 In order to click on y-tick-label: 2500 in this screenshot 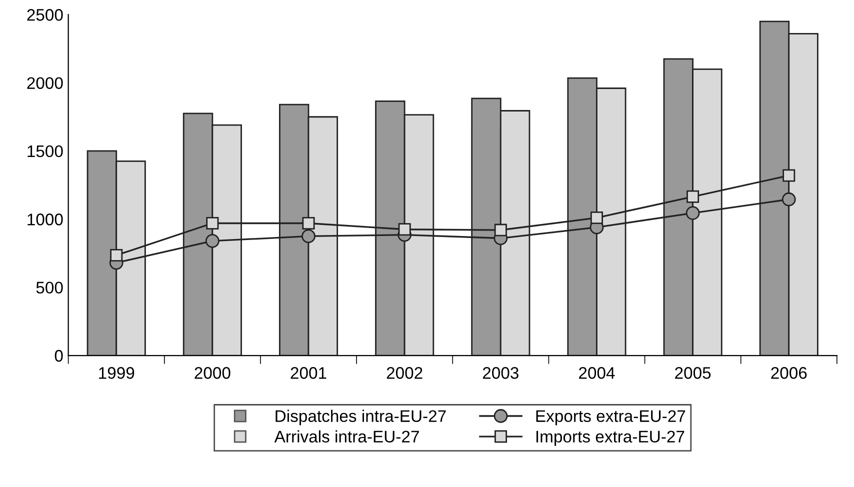, I will do `click(45, 15)`.